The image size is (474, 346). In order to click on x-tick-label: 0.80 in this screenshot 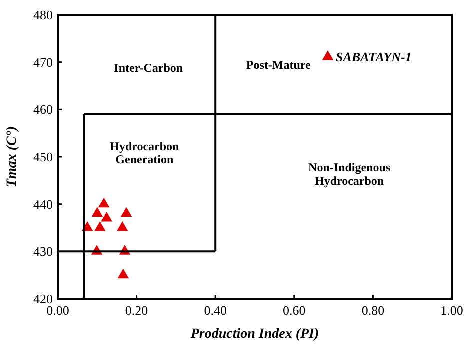, I will do `click(373, 310)`.